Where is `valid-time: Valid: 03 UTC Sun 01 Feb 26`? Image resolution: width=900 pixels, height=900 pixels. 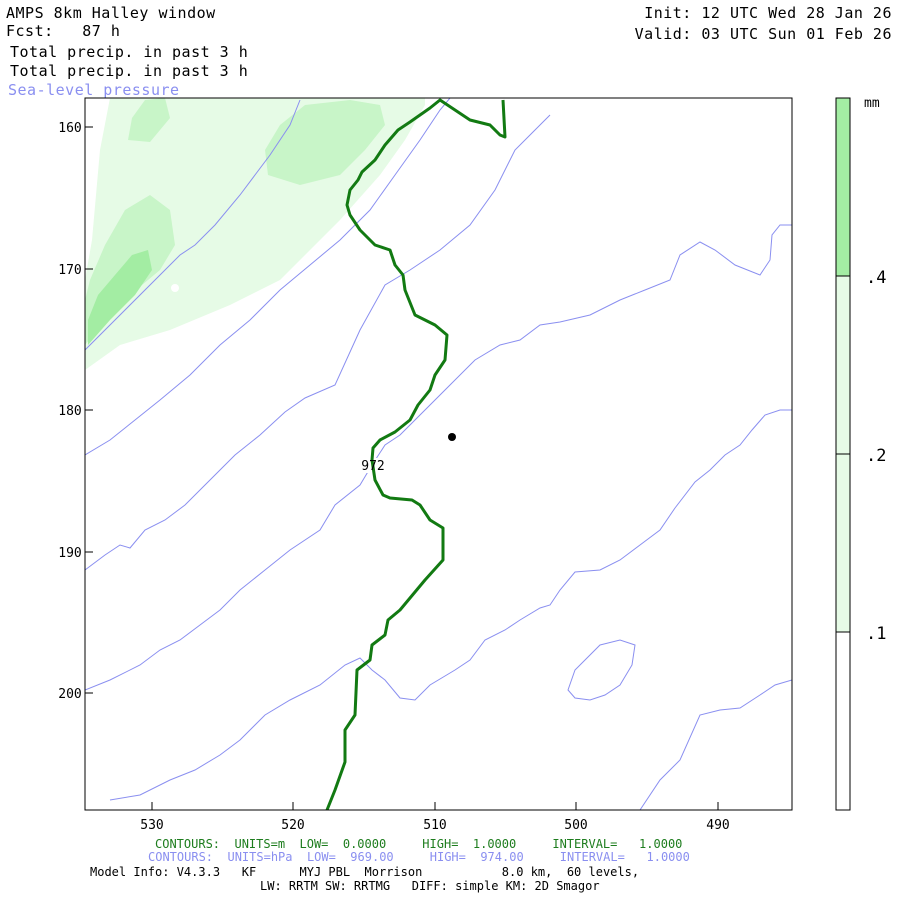 valid-time: Valid: 03 UTC Sun 01 Feb 26 is located at coordinates (763, 34).